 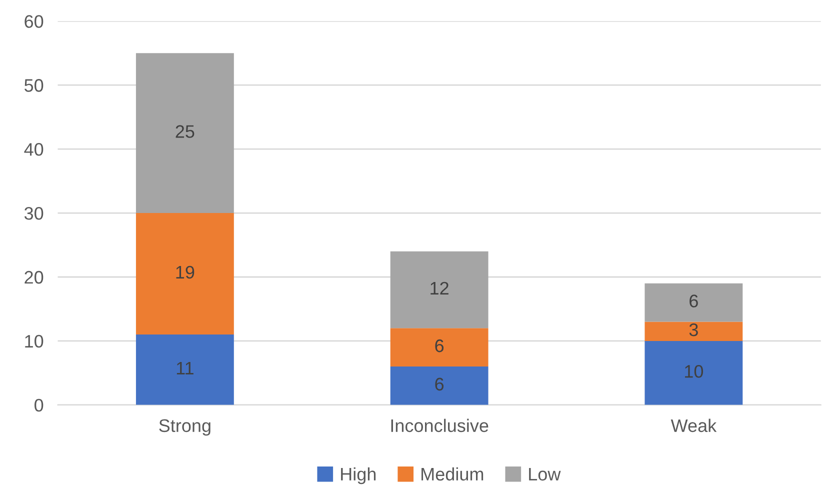 What do you see at coordinates (453, 474) in the screenshot?
I see `legend-label: Medium` at bounding box center [453, 474].